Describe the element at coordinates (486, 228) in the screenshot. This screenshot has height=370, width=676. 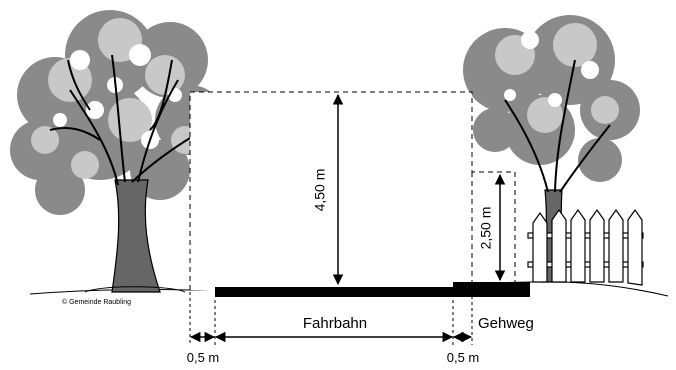
I see `clearance-sidewalk-label: 2,50 m` at that location.